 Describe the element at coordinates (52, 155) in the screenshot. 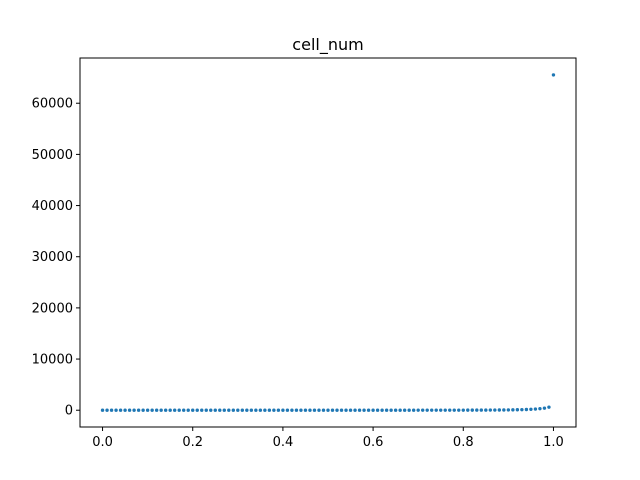

I see `y-tick-label: 50000` at that location.